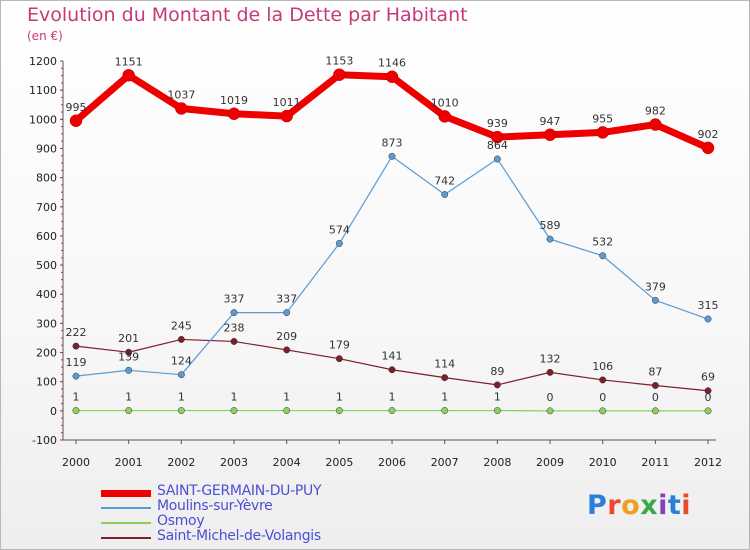  I want to click on x-tick-label: 2009, so click(550, 462).